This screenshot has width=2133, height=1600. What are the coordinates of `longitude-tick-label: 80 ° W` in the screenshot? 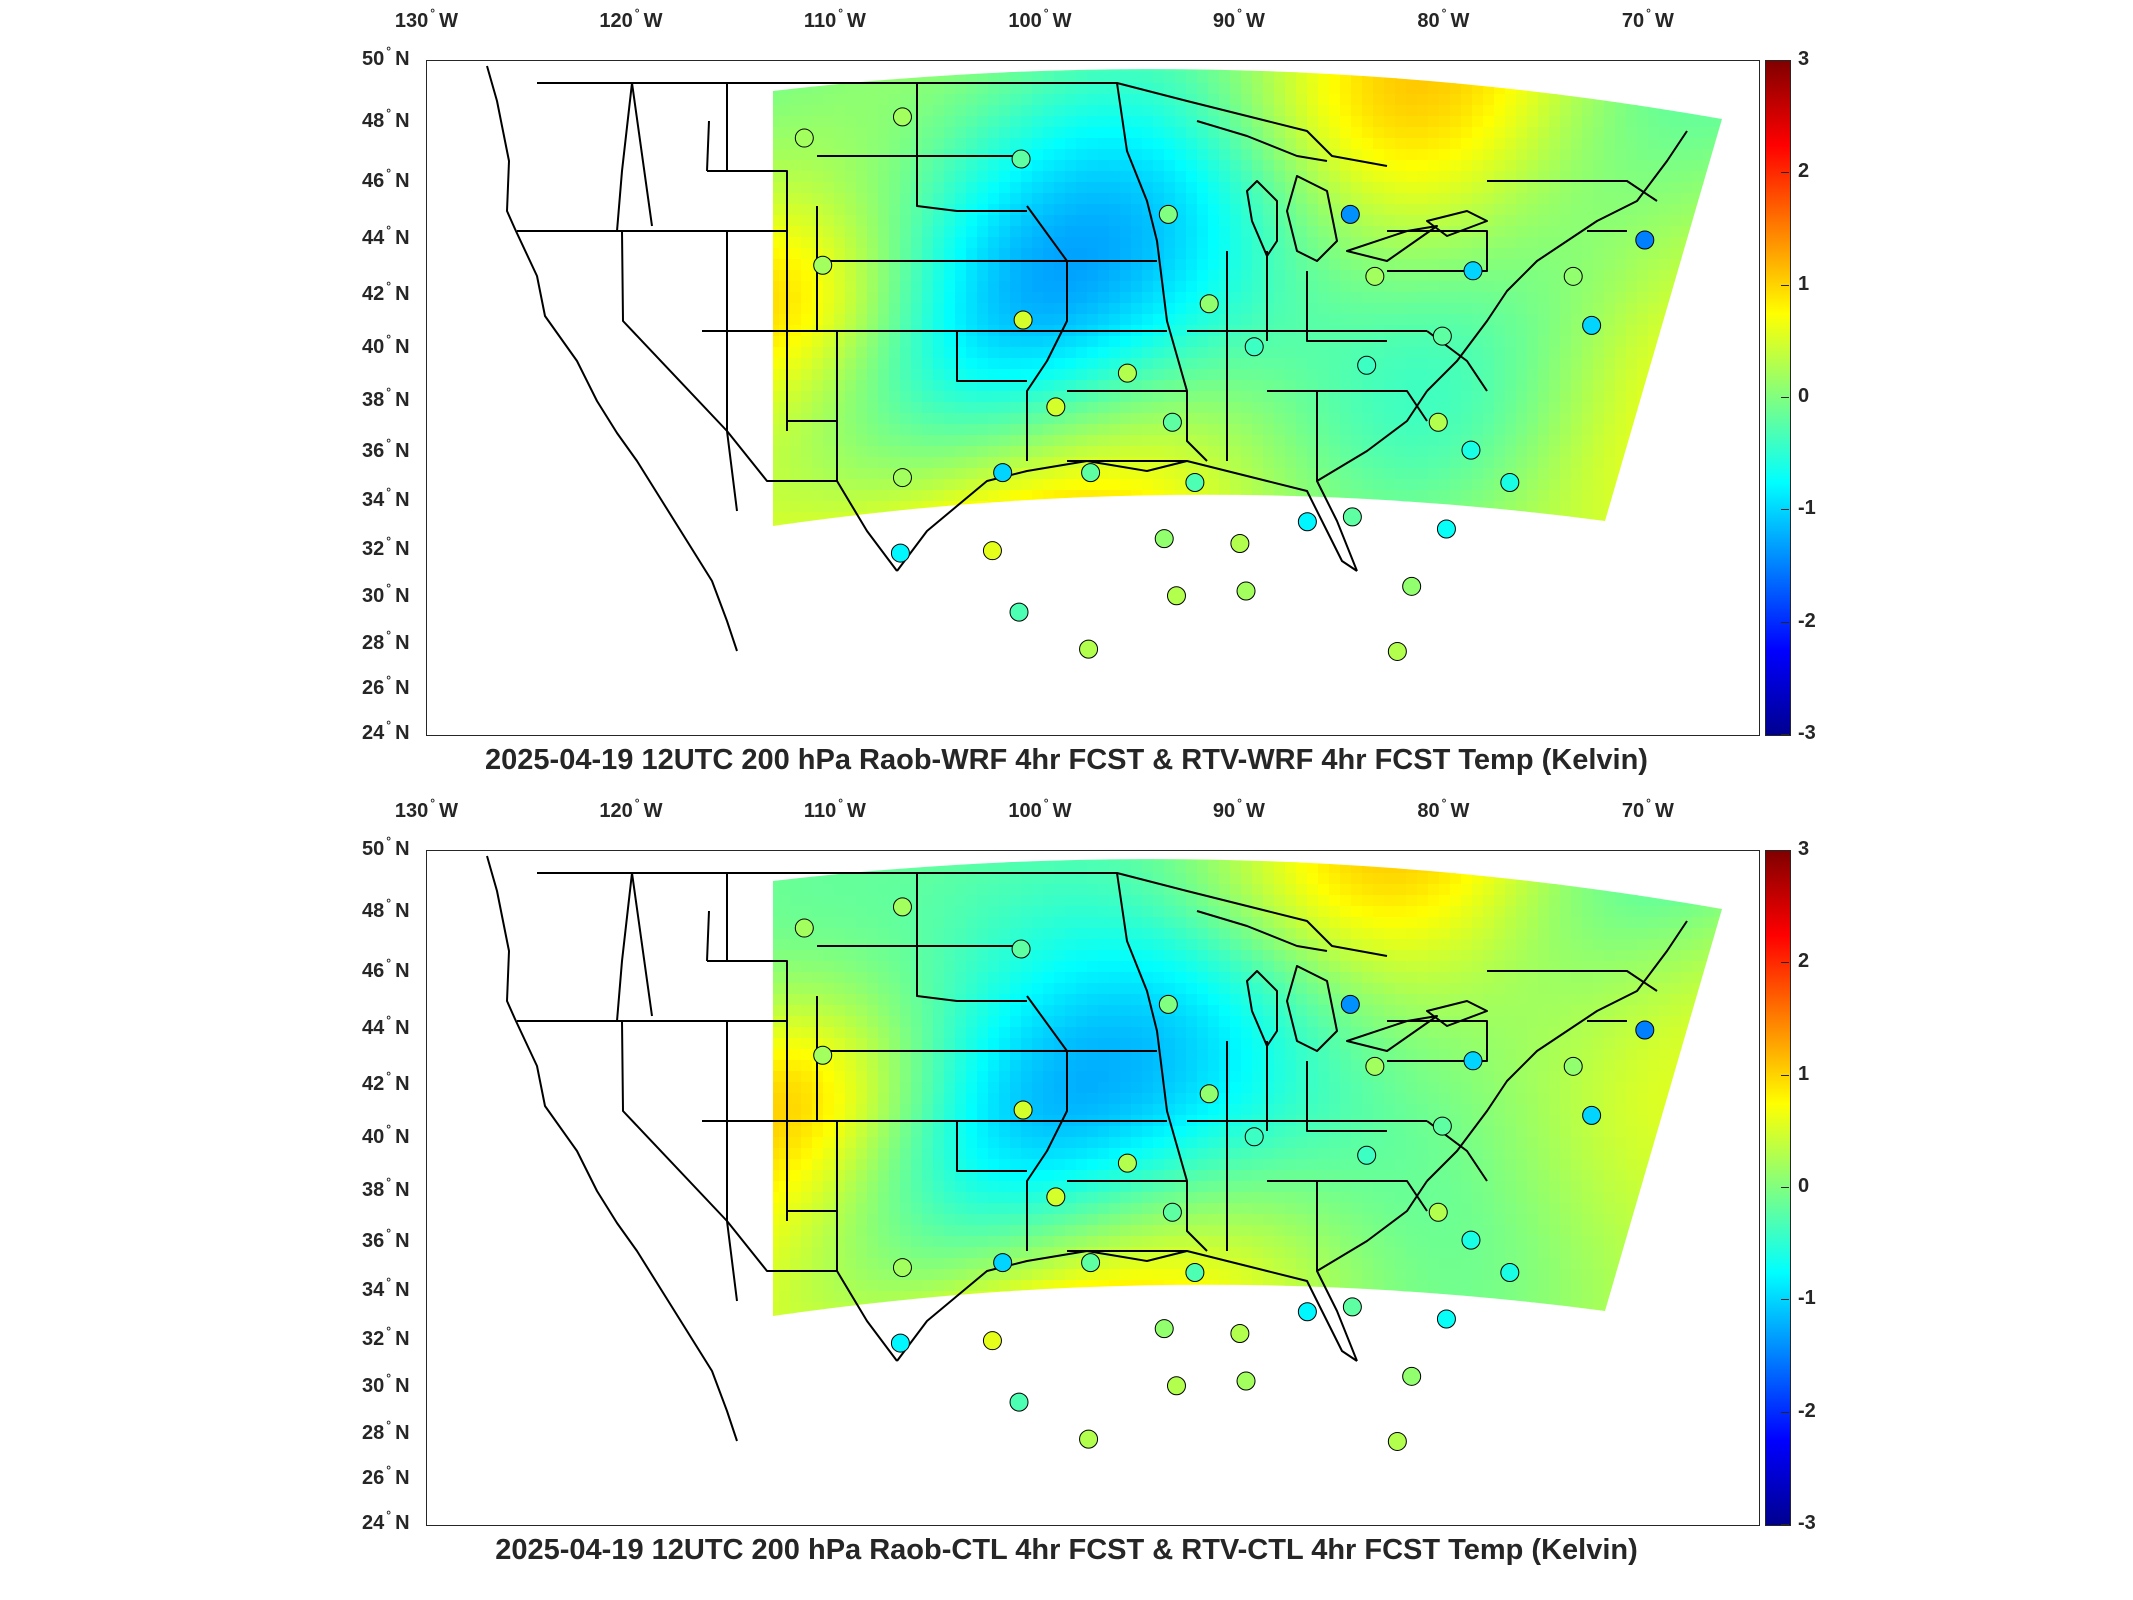 It's located at (1443, 809).